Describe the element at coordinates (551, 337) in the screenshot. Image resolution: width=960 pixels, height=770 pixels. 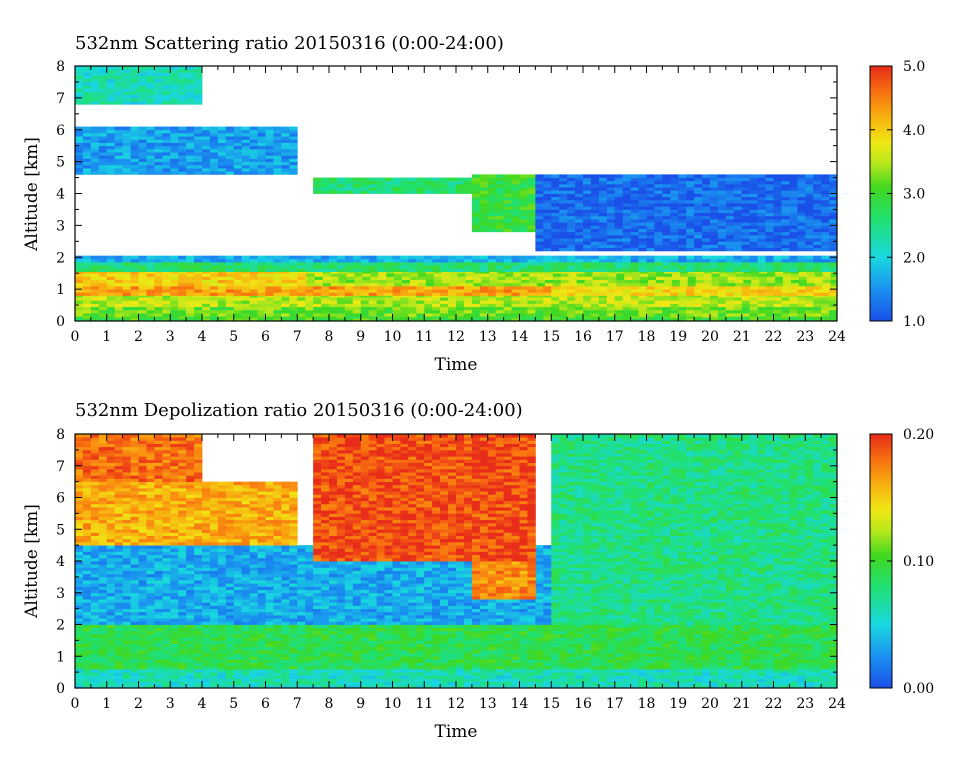
I see `x-tick-label: 15` at that location.